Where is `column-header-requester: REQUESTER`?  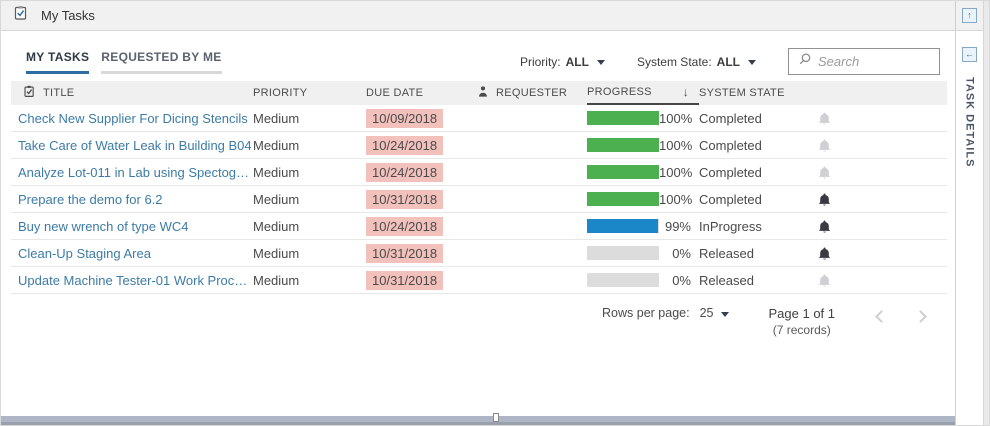
column-header-requester: REQUESTER is located at coordinates (532, 93).